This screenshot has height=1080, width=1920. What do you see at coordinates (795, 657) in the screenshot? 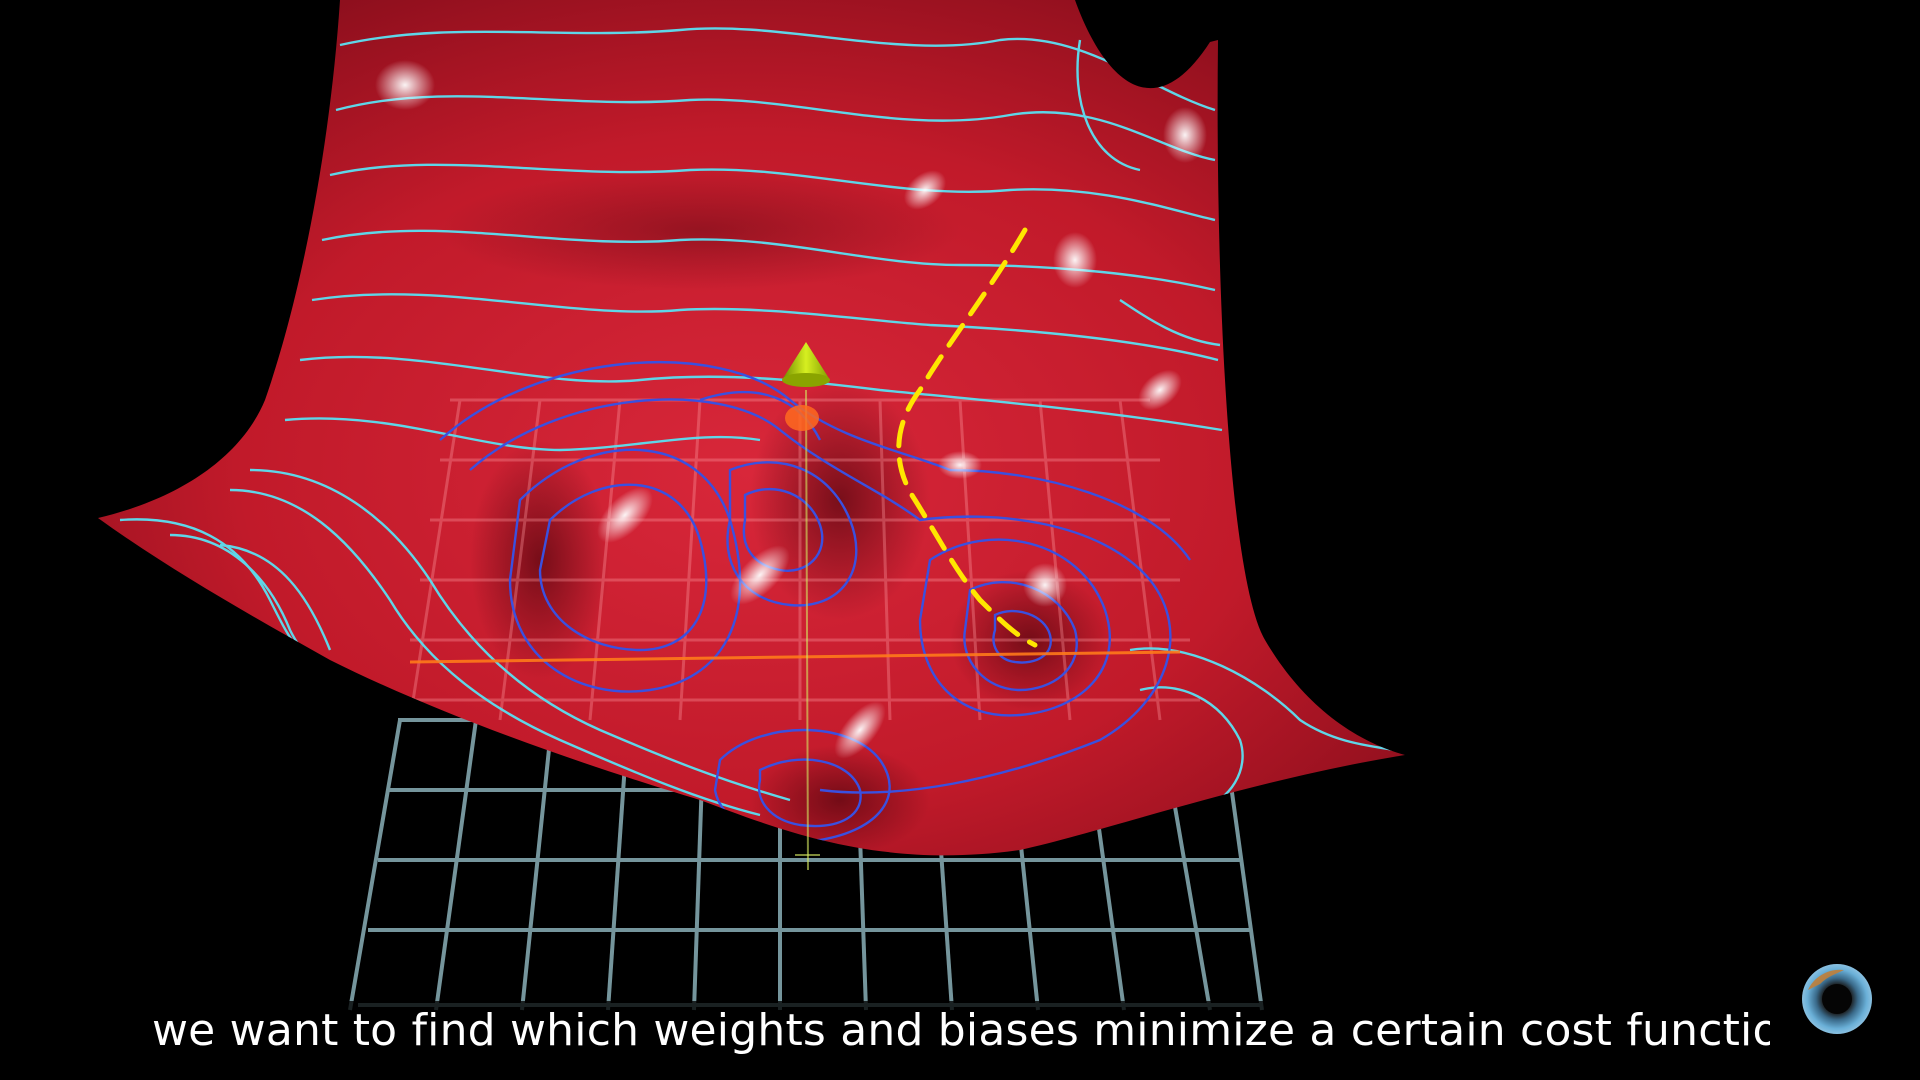
I see `x-axis-line` at bounding box center [795, 657].